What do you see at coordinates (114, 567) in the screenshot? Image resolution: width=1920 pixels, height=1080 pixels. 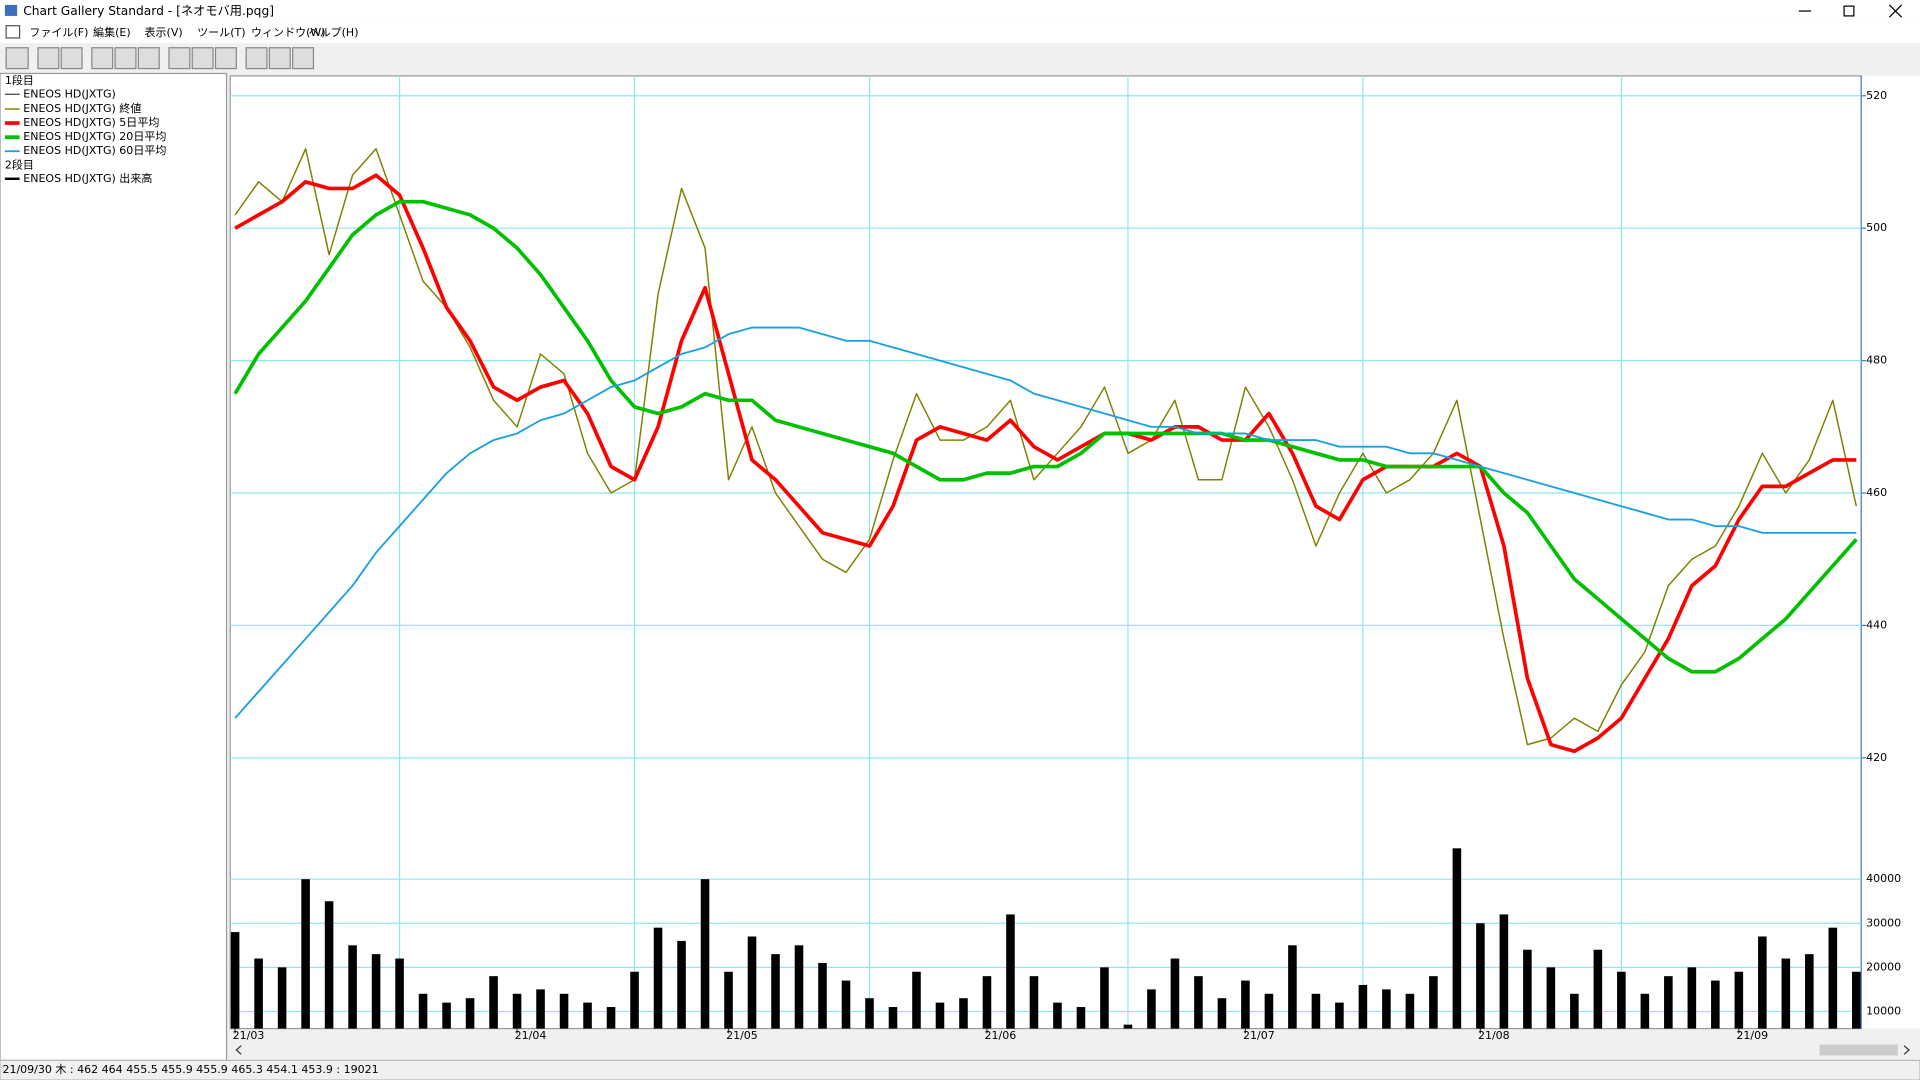 I see `legend-panel` at bounding box center [114, 567].